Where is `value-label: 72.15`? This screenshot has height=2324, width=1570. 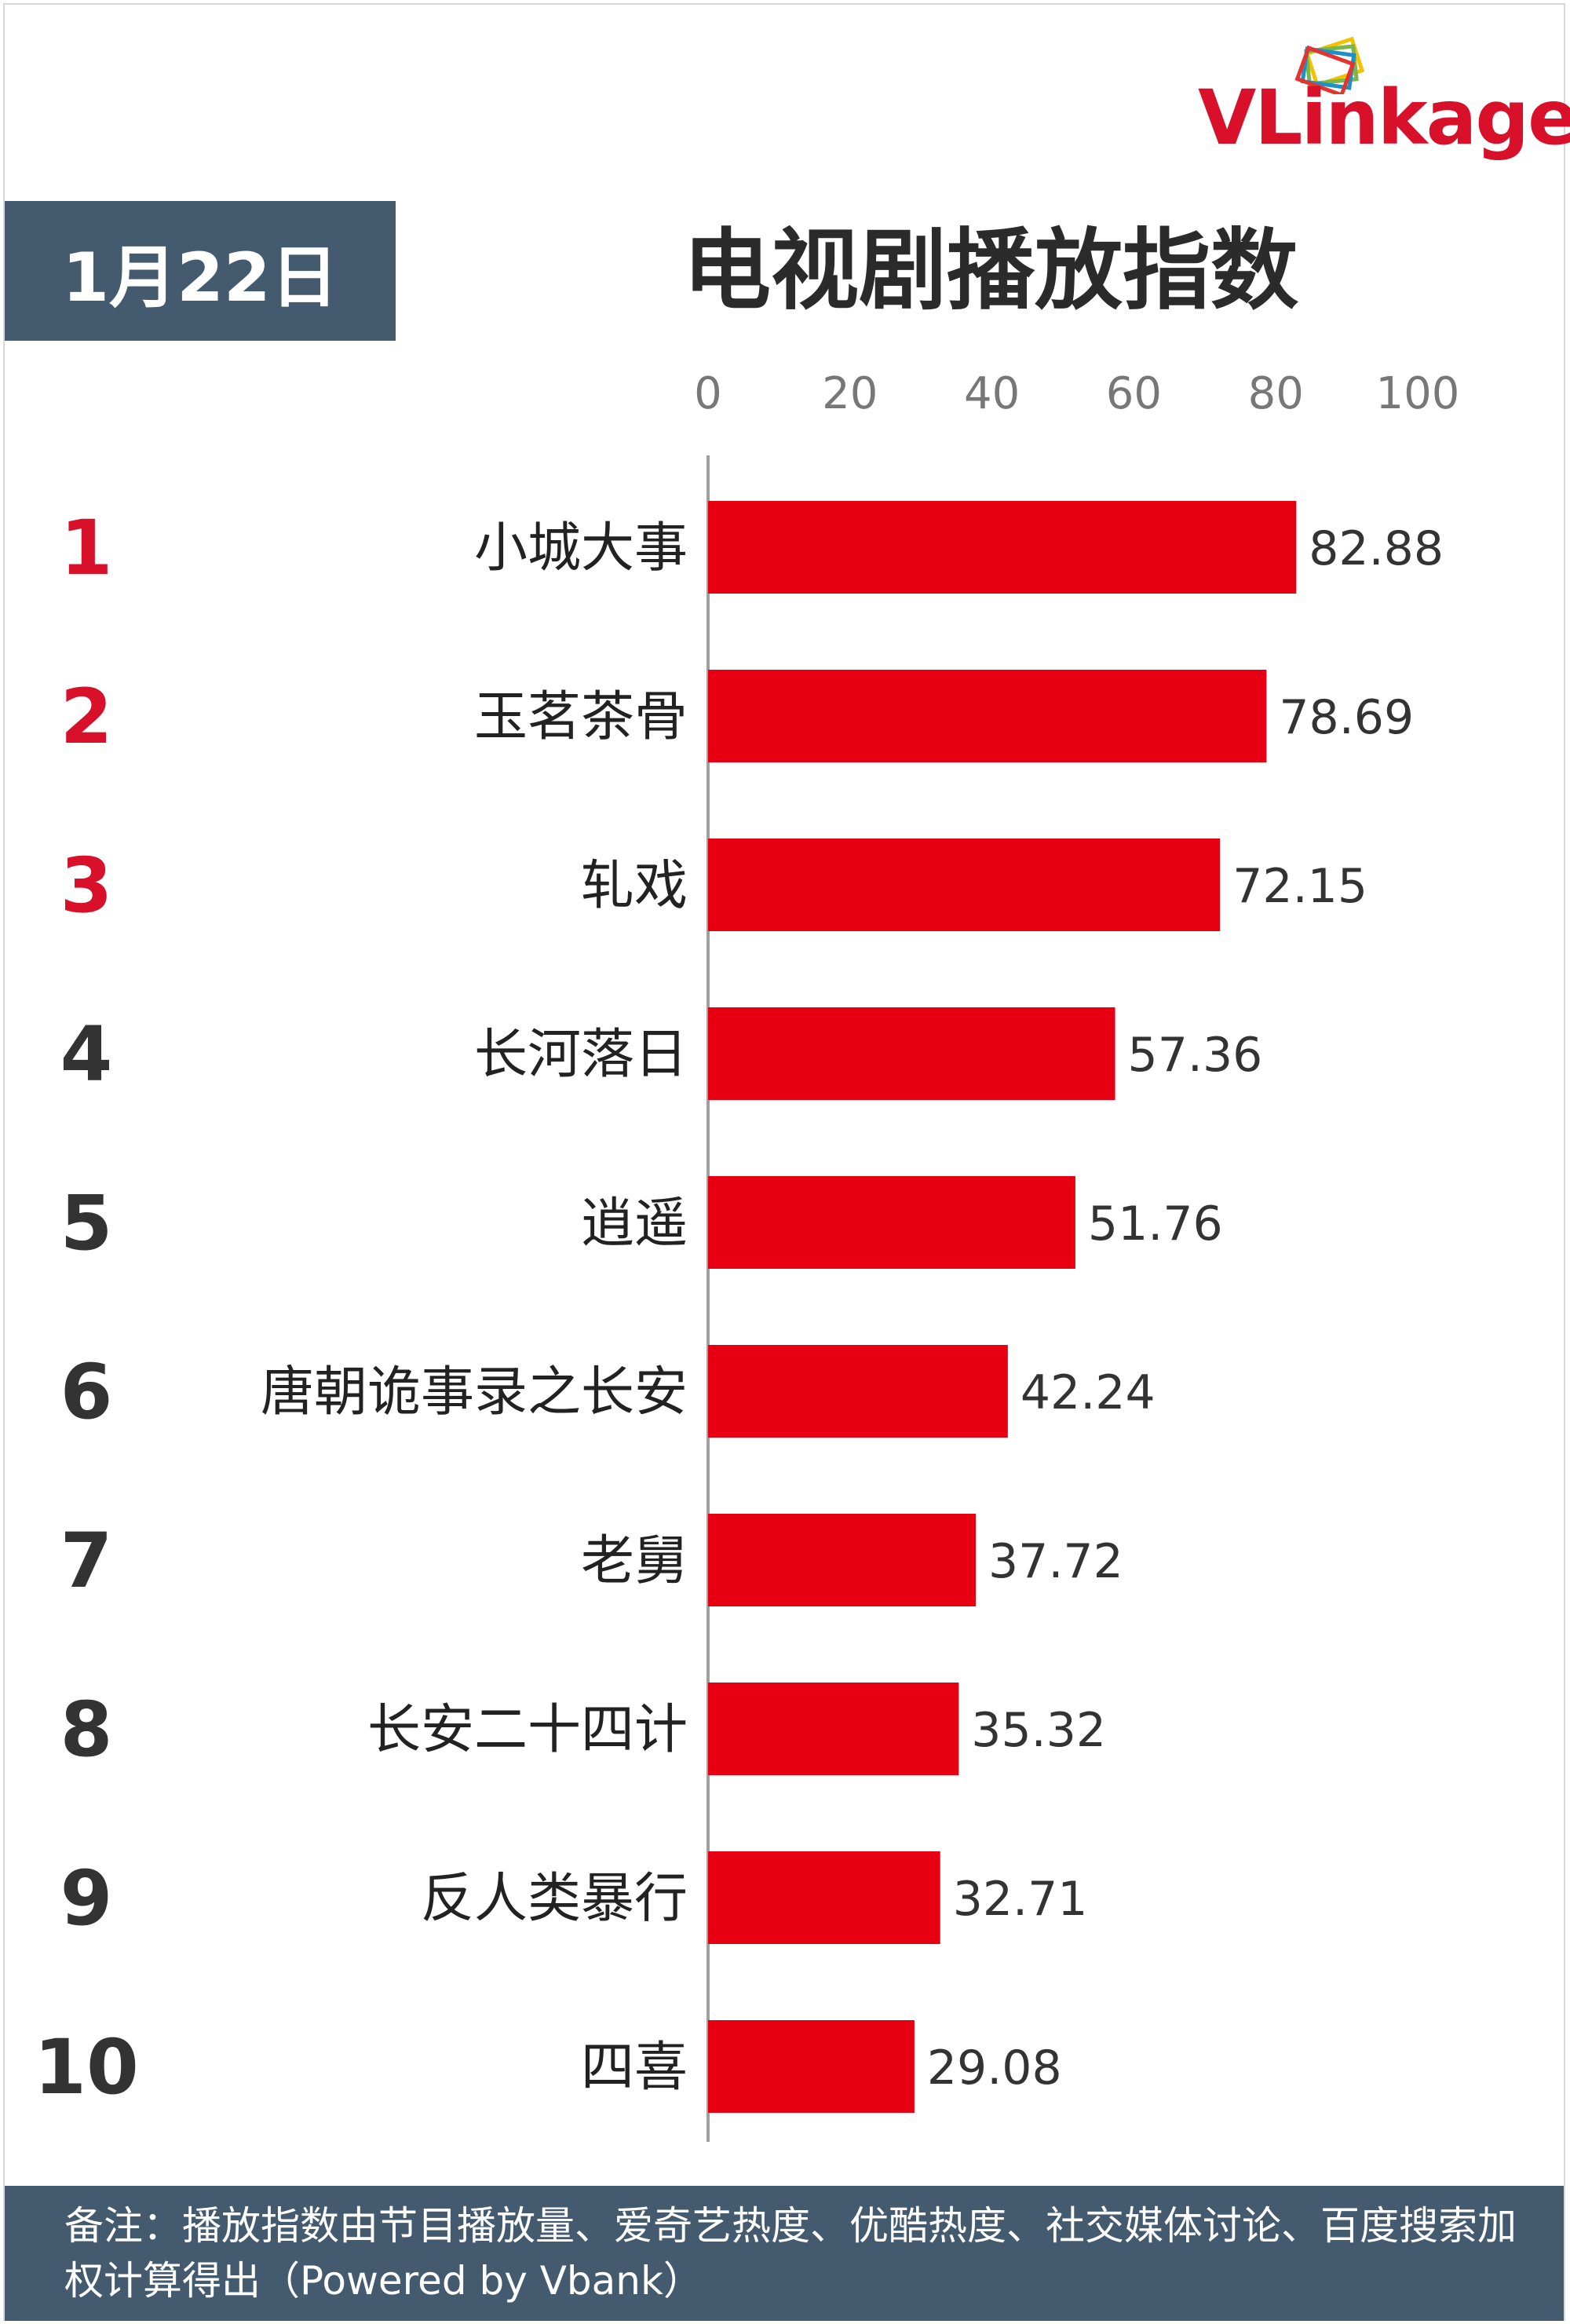 value-label: 72.15 is located at coordinates (1299, 886).